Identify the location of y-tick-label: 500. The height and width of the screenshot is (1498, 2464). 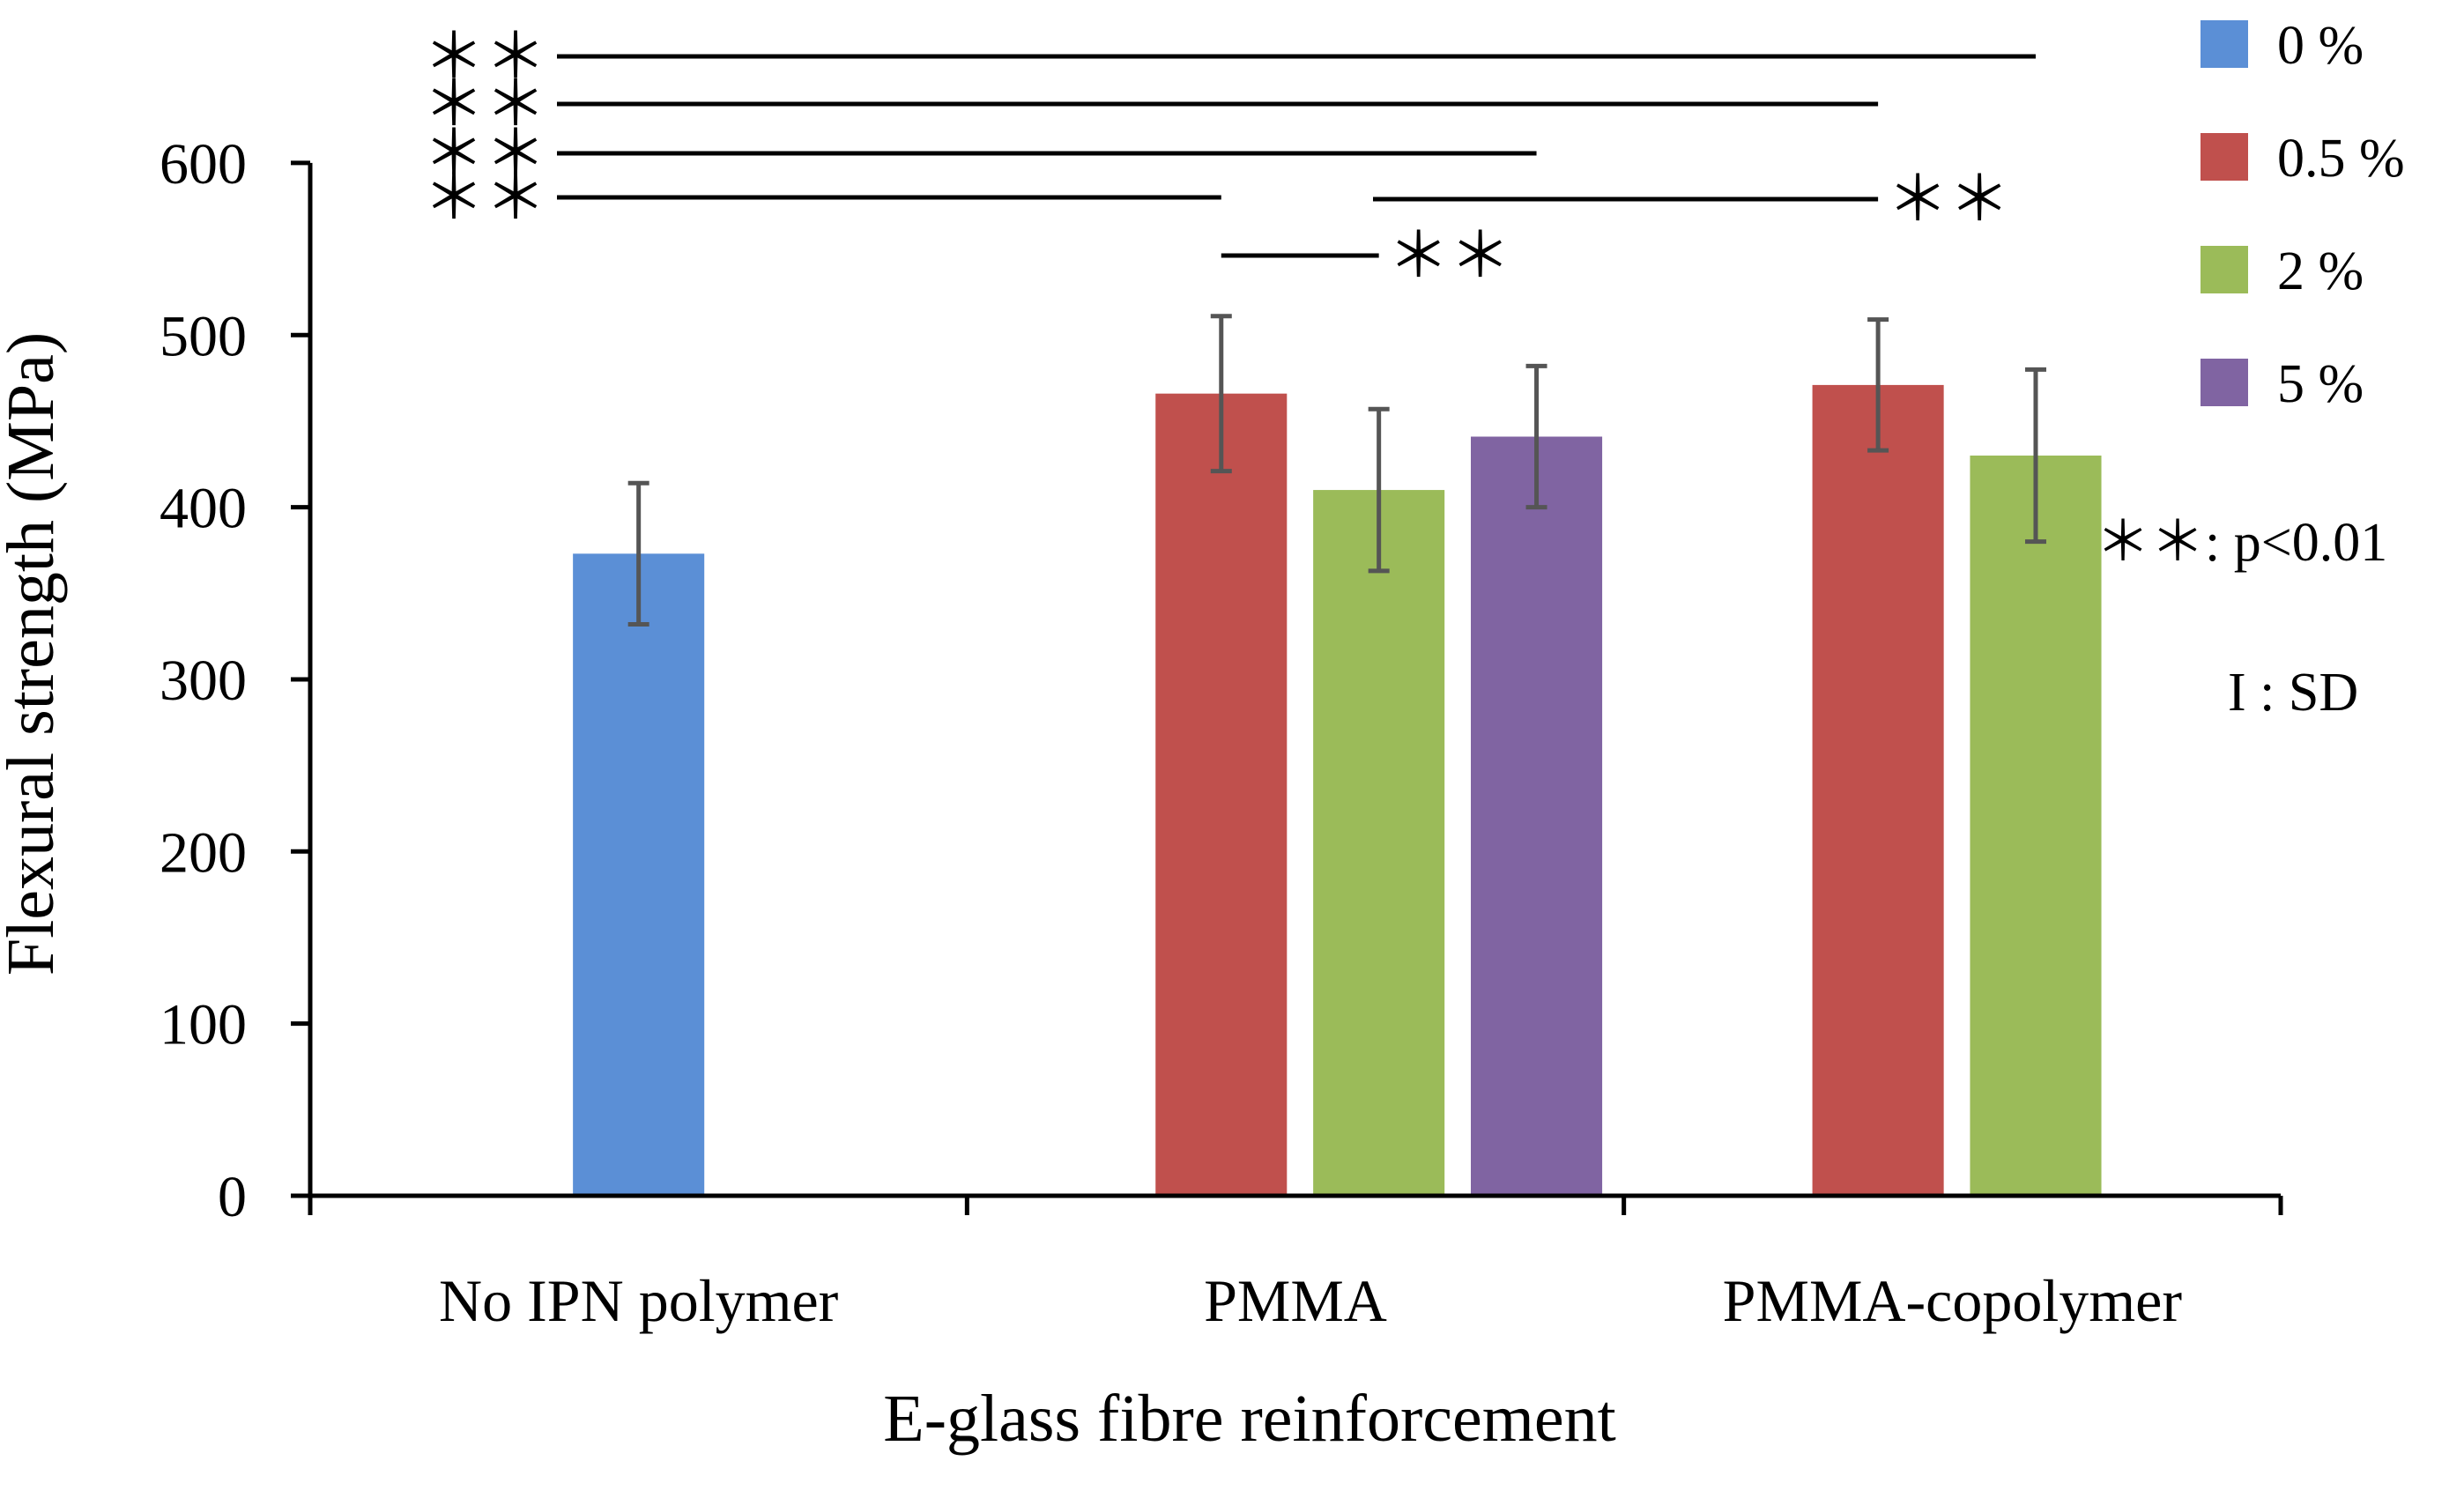
(203, 336).